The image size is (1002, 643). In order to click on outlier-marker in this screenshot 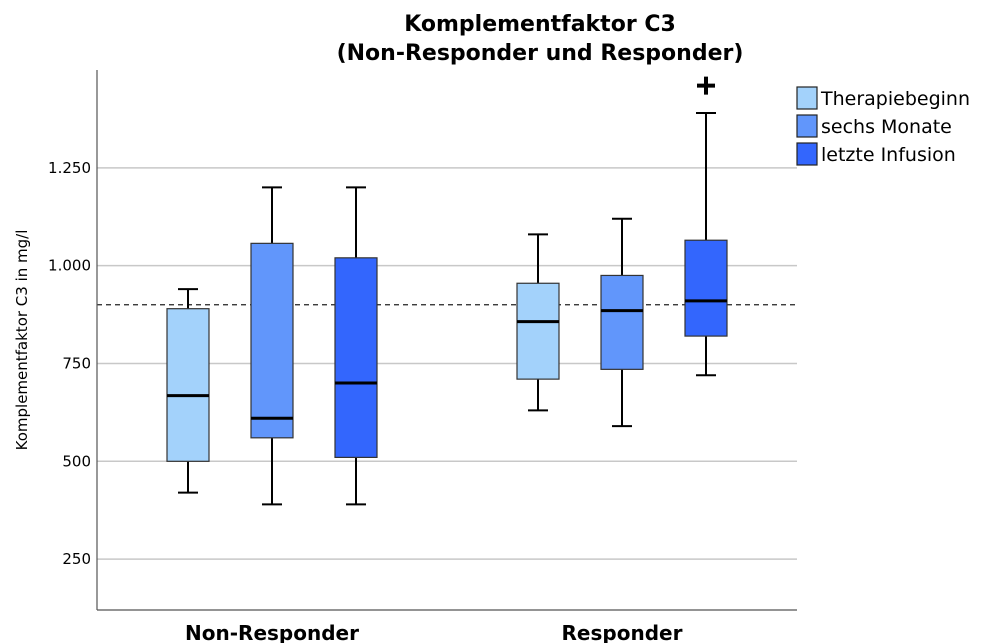, I will do `click(706, 85)`.